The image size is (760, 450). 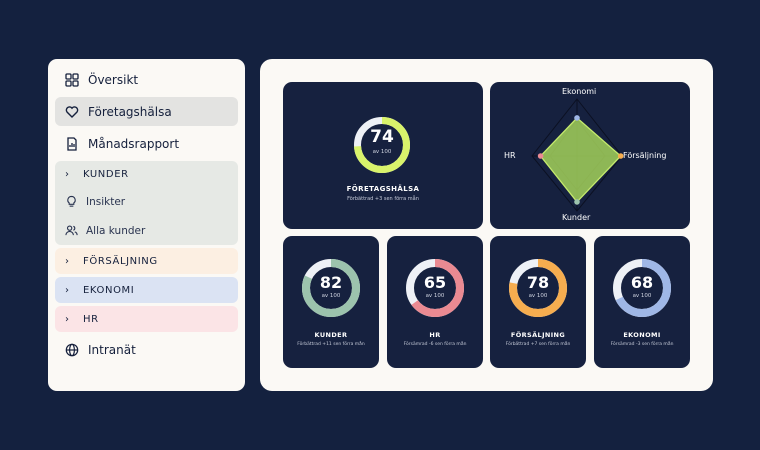 I want to click on health-note: Förbättrad +3 sen förra mån, so click(x=383, y=199).